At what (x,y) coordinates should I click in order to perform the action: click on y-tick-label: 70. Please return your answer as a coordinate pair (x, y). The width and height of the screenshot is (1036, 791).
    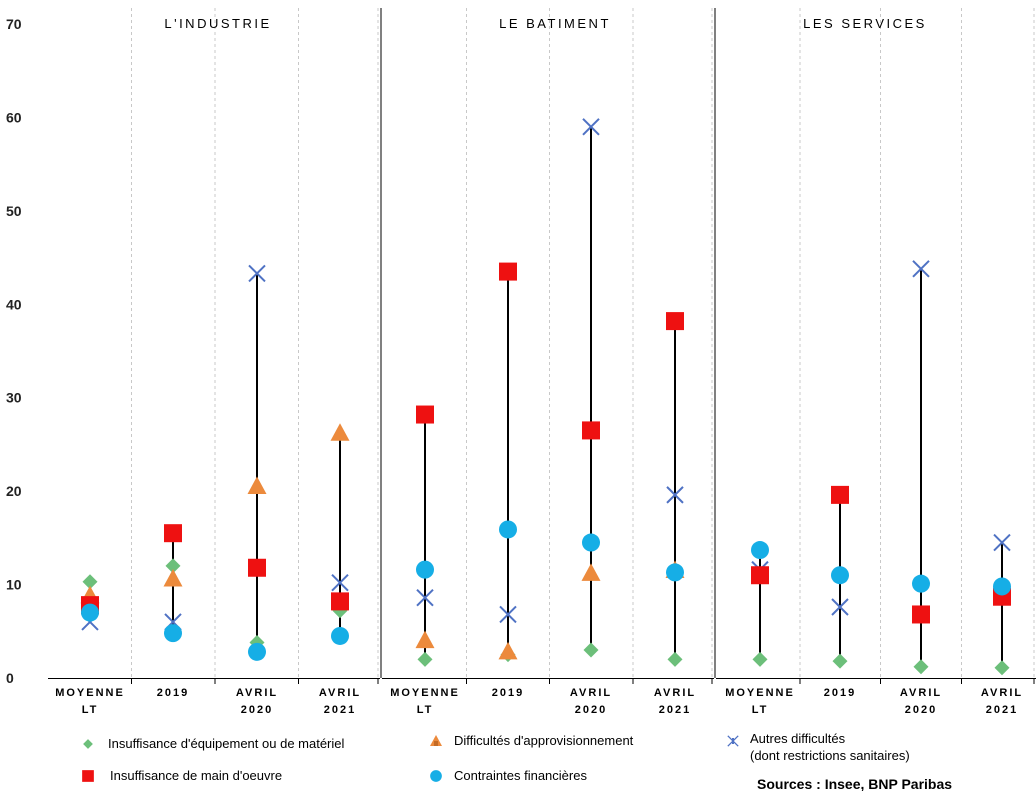
    Looking at the image, I should click on (14, 24).